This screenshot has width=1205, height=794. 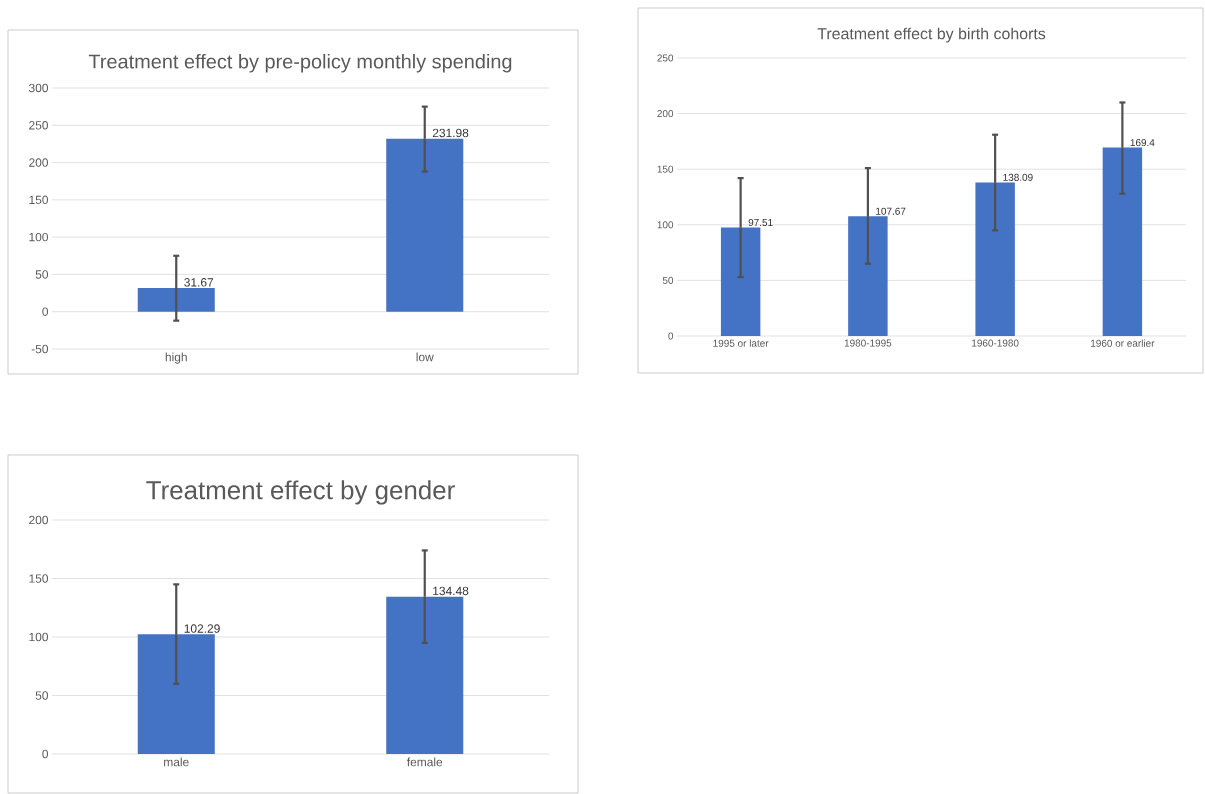 I want to click on x-tick-label: low, so click(x=425, y=357).